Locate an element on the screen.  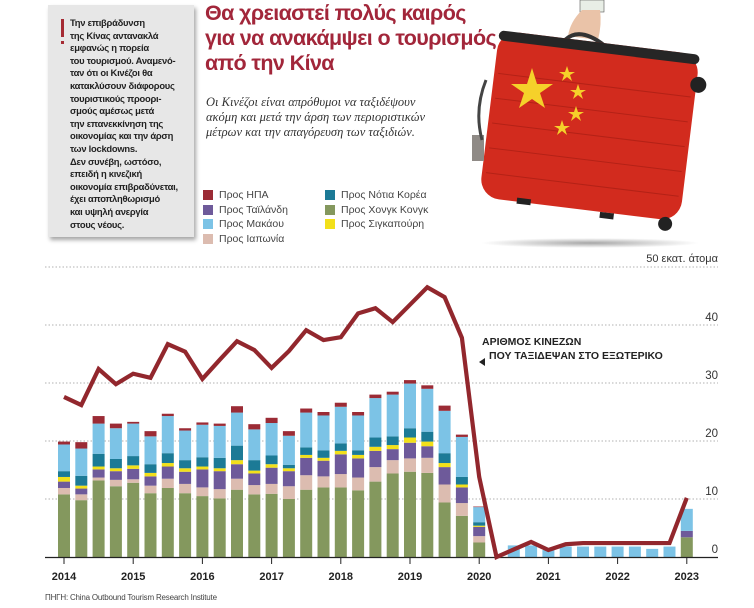
y-tick-label: 20 is located at coordinates (711, 434).